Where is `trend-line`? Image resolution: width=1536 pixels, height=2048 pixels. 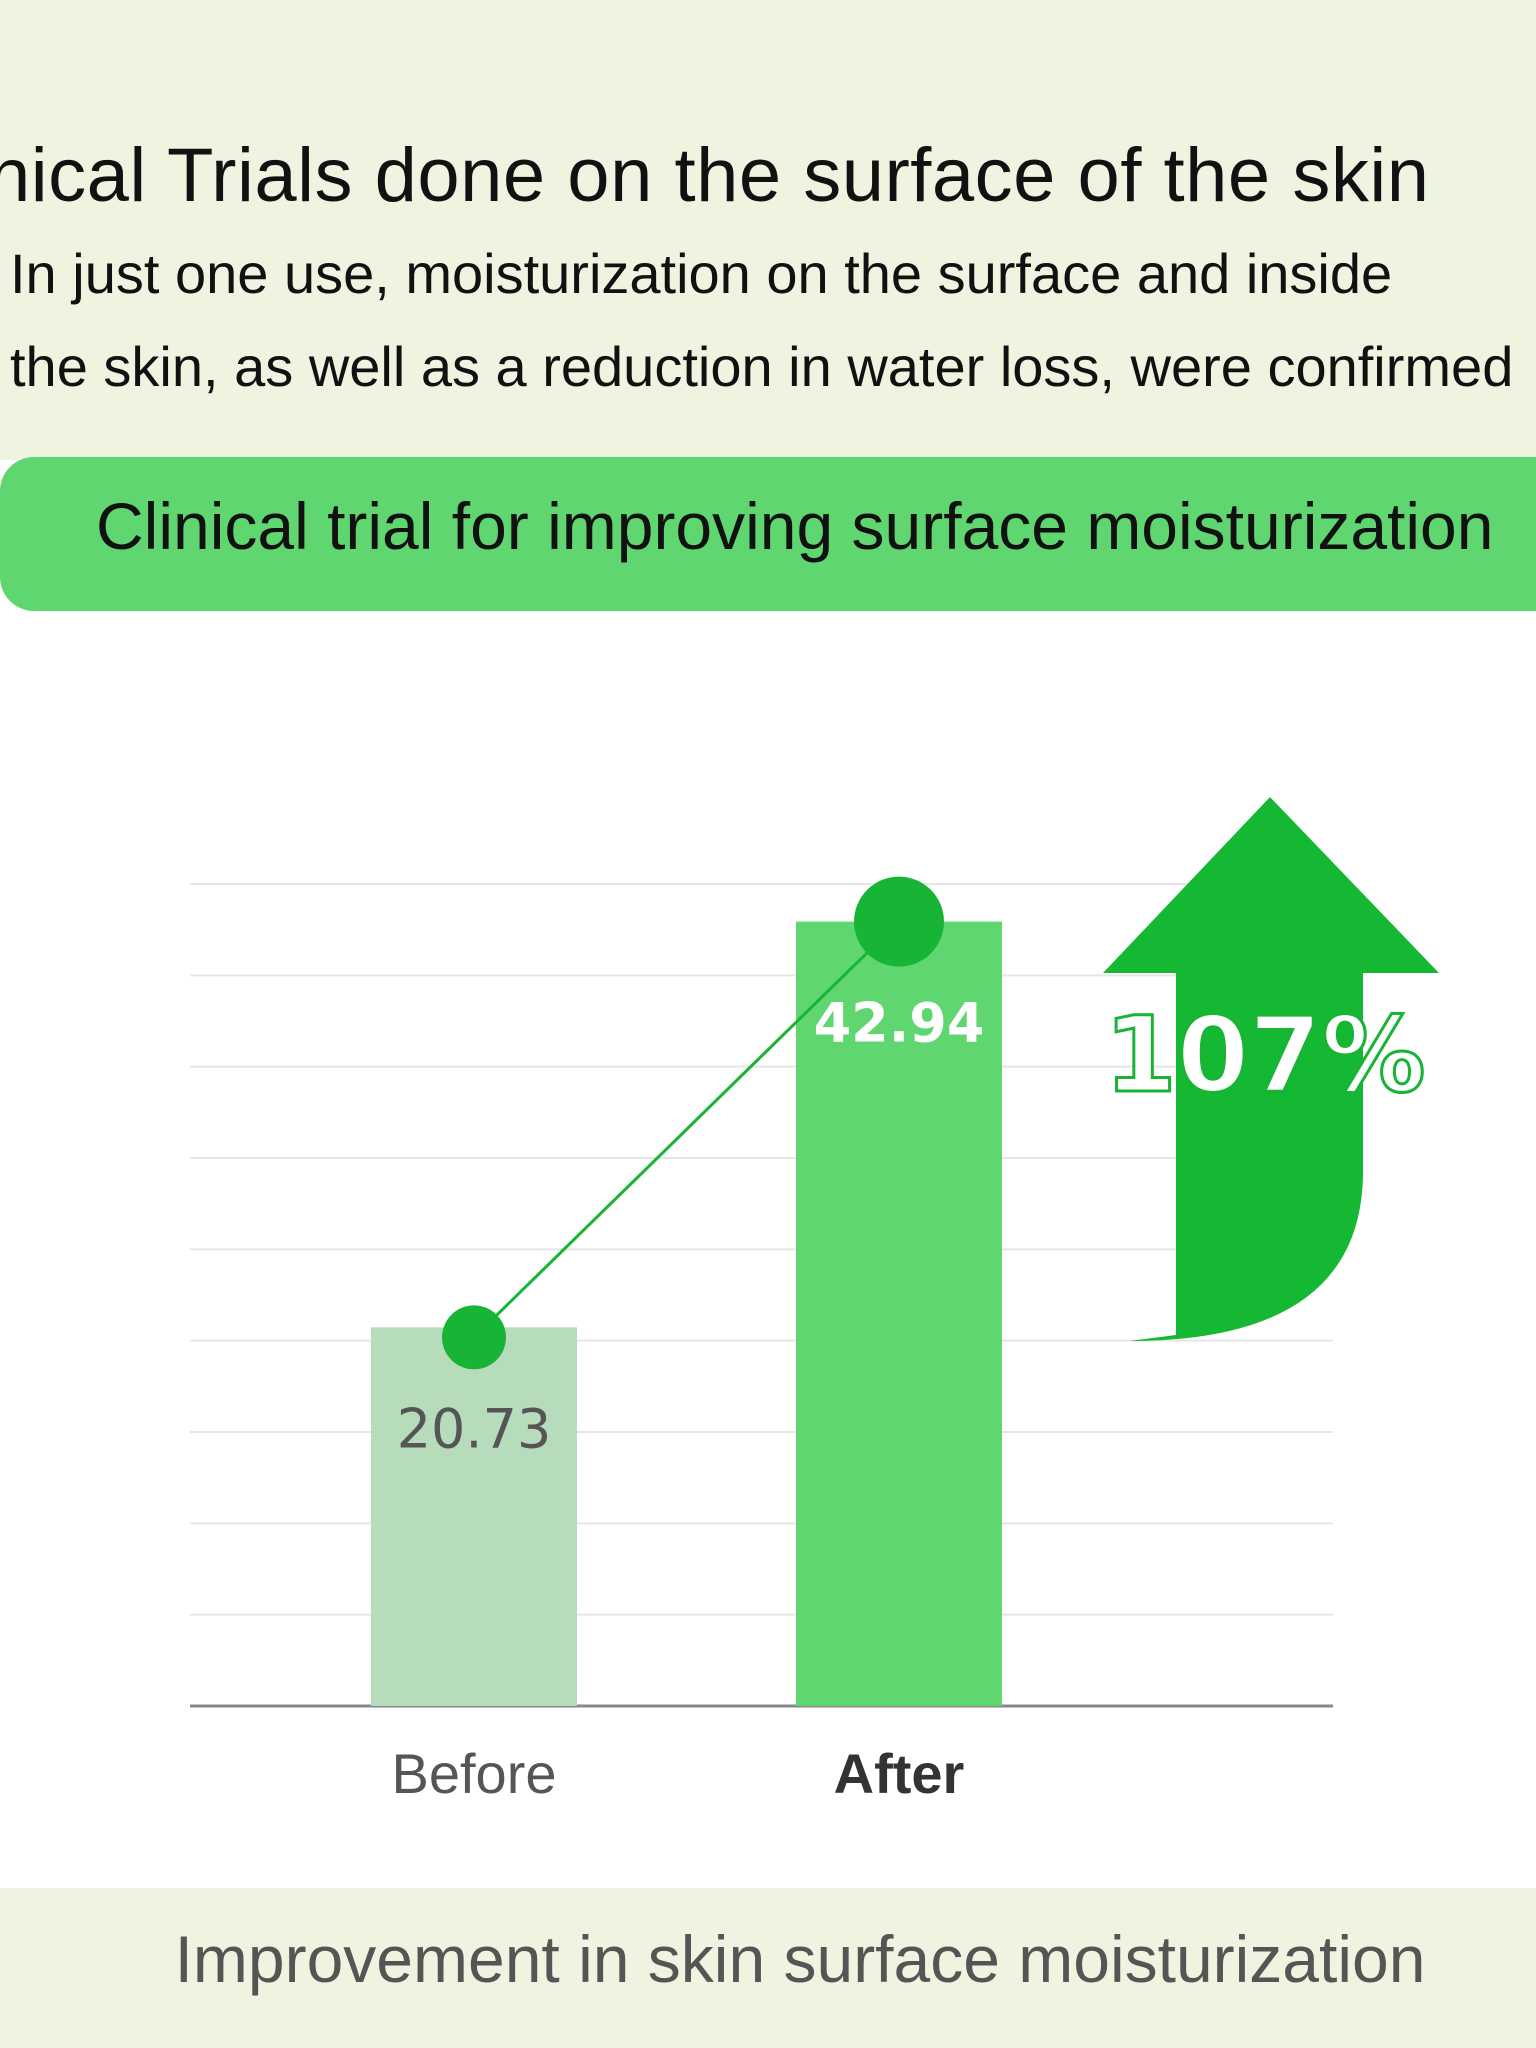 trend-line is located at coordinates (686, 1129).